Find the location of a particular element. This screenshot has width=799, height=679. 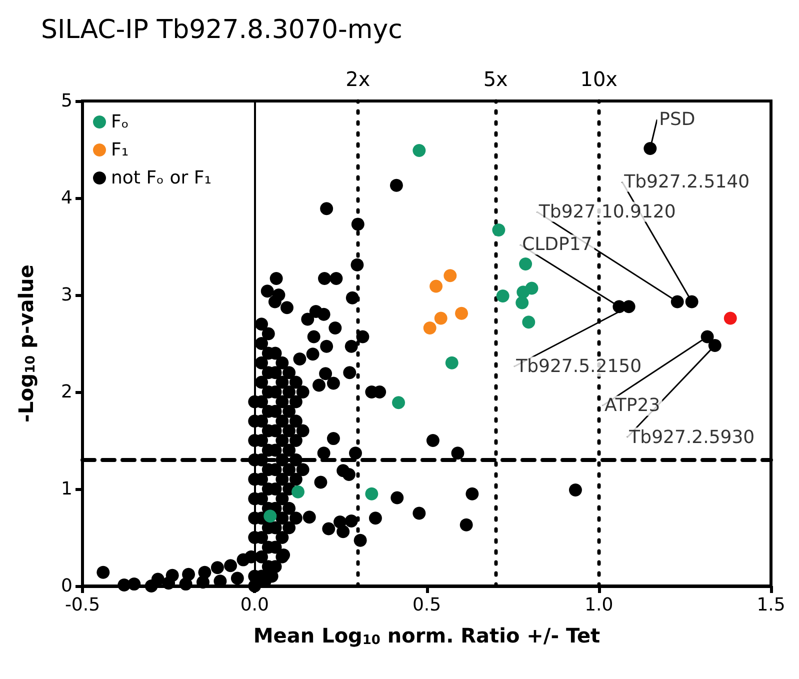

ref-line-label: 2x is located at coordinates (358, 79).